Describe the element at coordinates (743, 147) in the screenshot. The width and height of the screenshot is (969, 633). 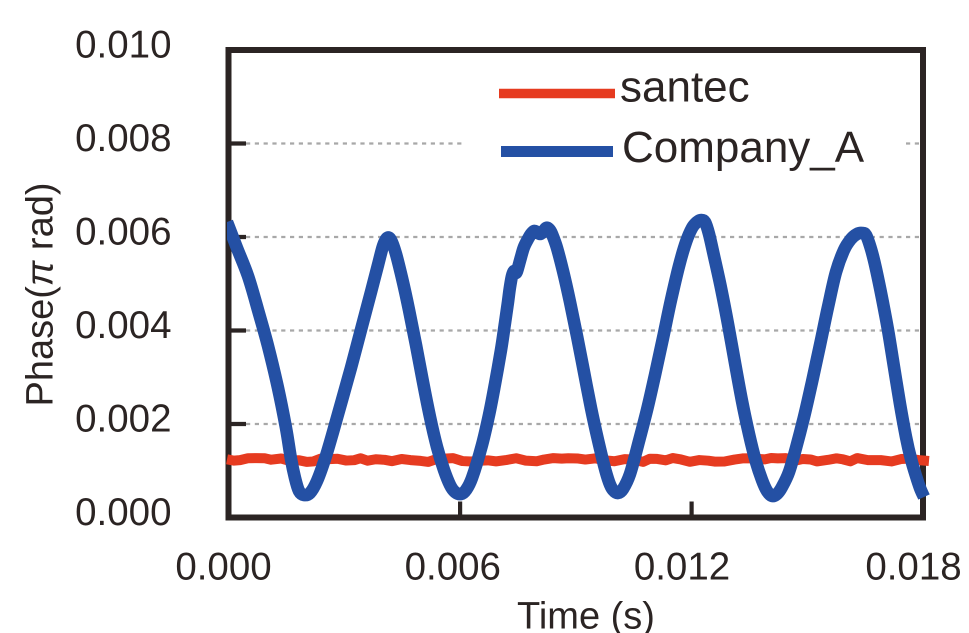
I see `svg-text: Company_A` at that location.